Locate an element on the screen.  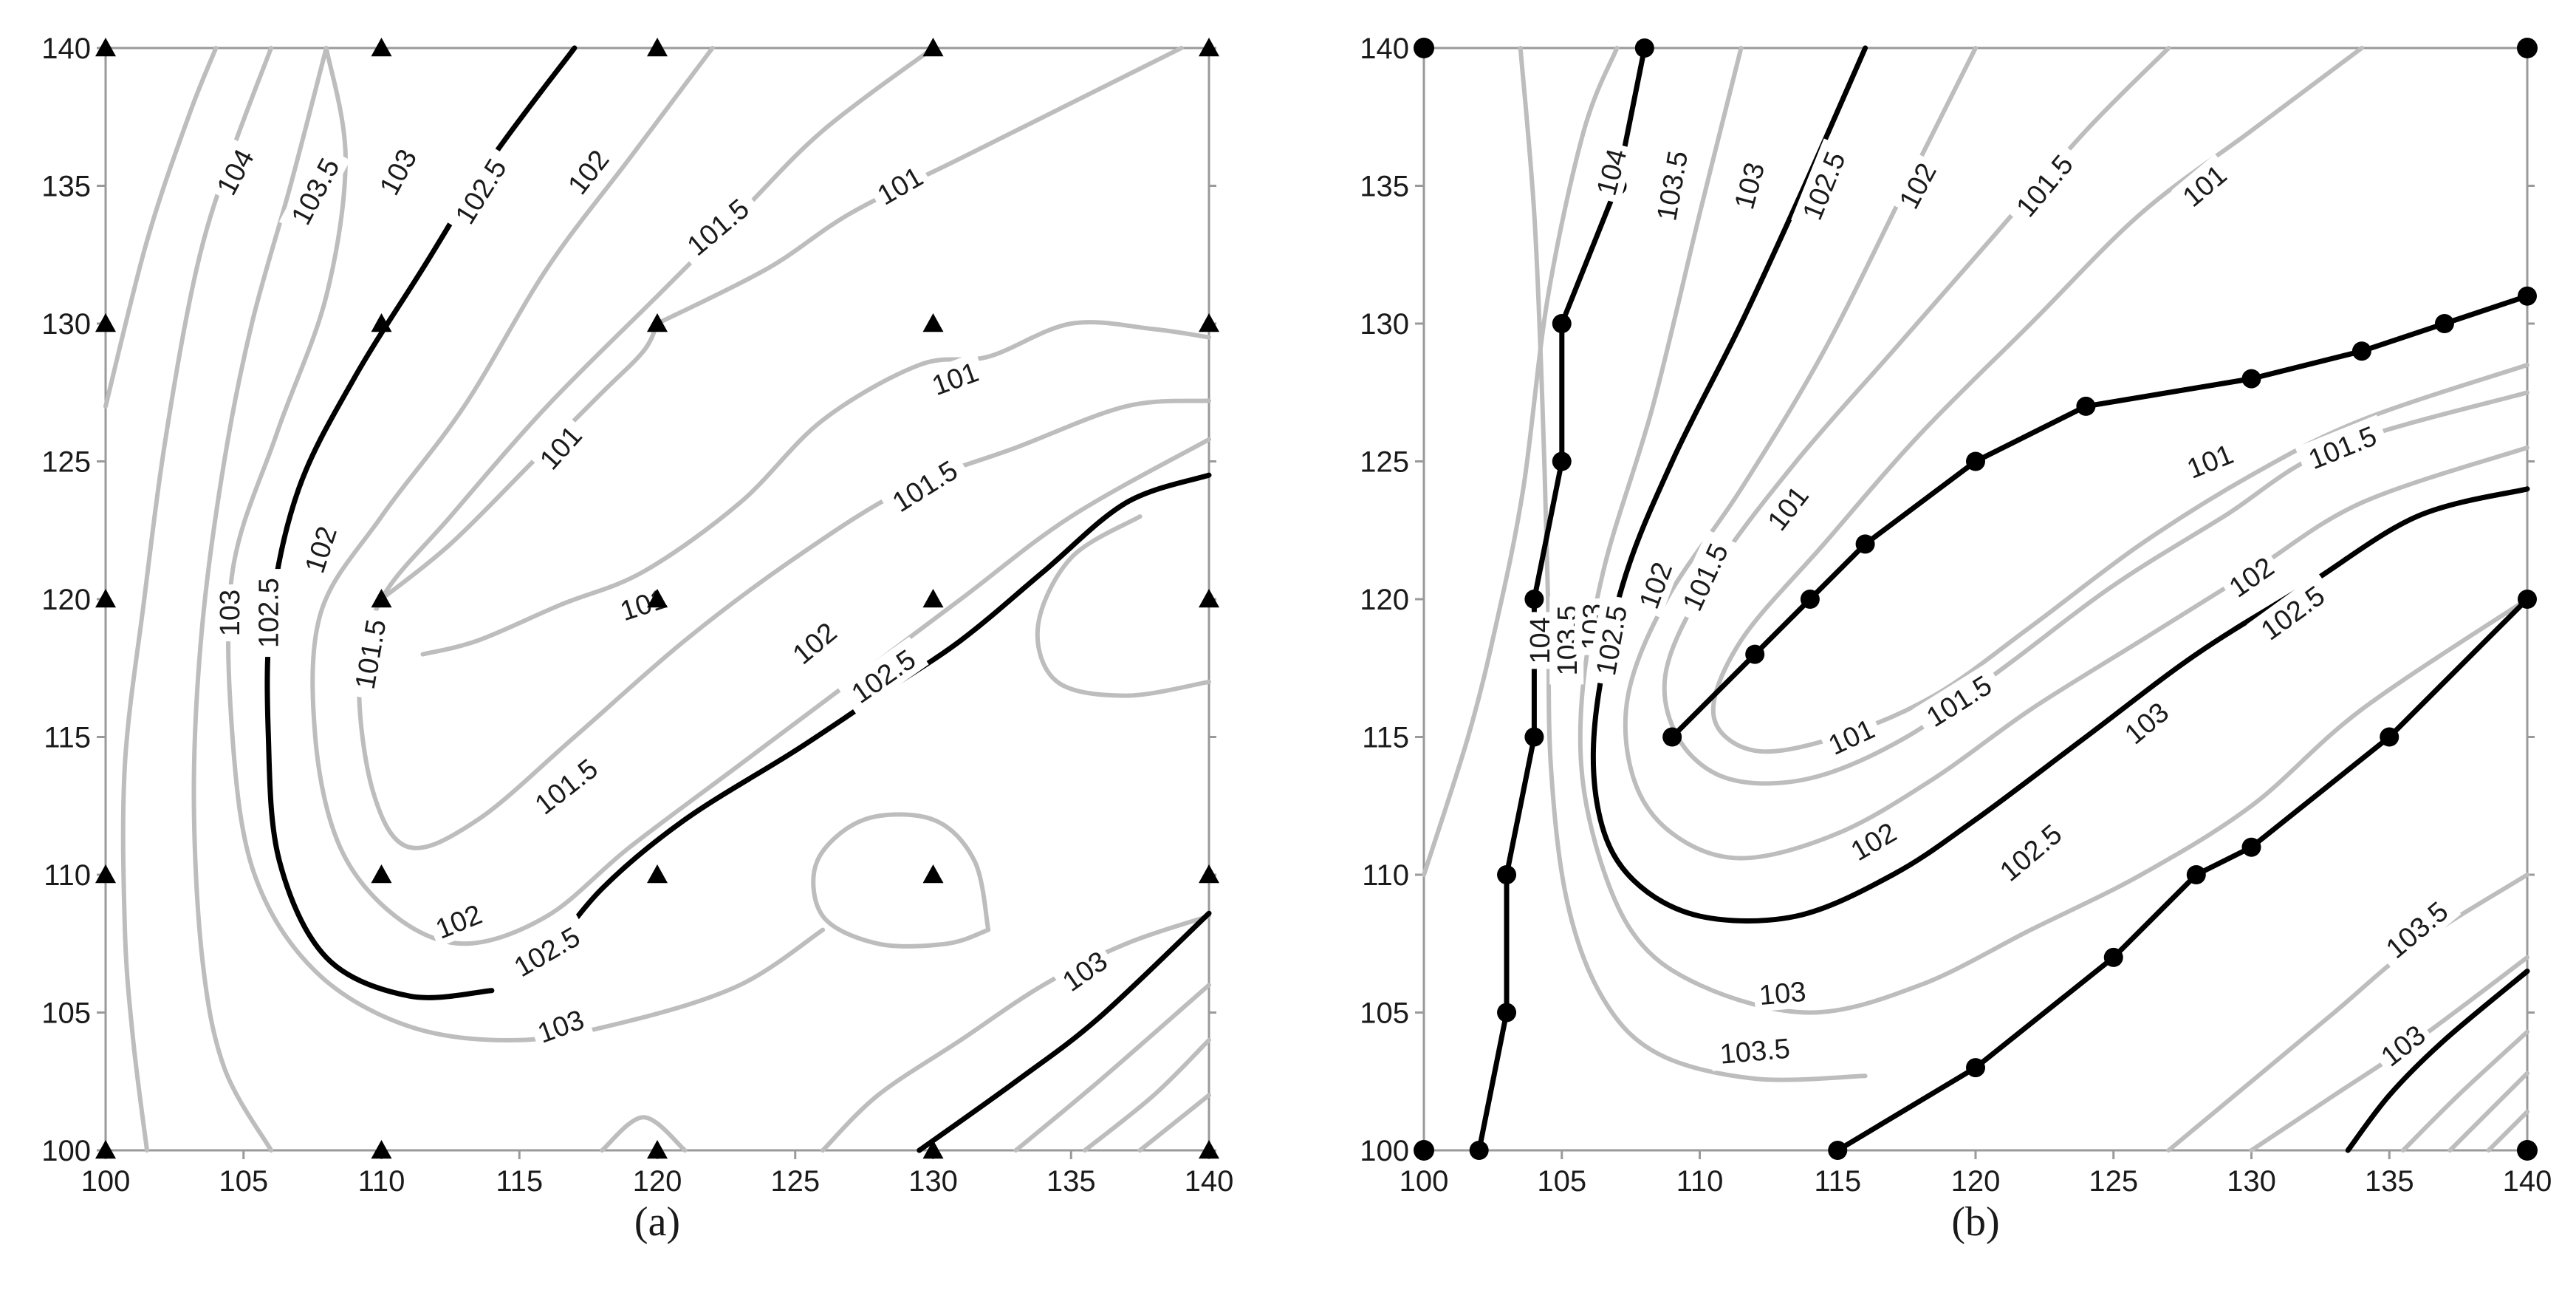
panel-label: (b) is located at coordinates (1975, 1222).